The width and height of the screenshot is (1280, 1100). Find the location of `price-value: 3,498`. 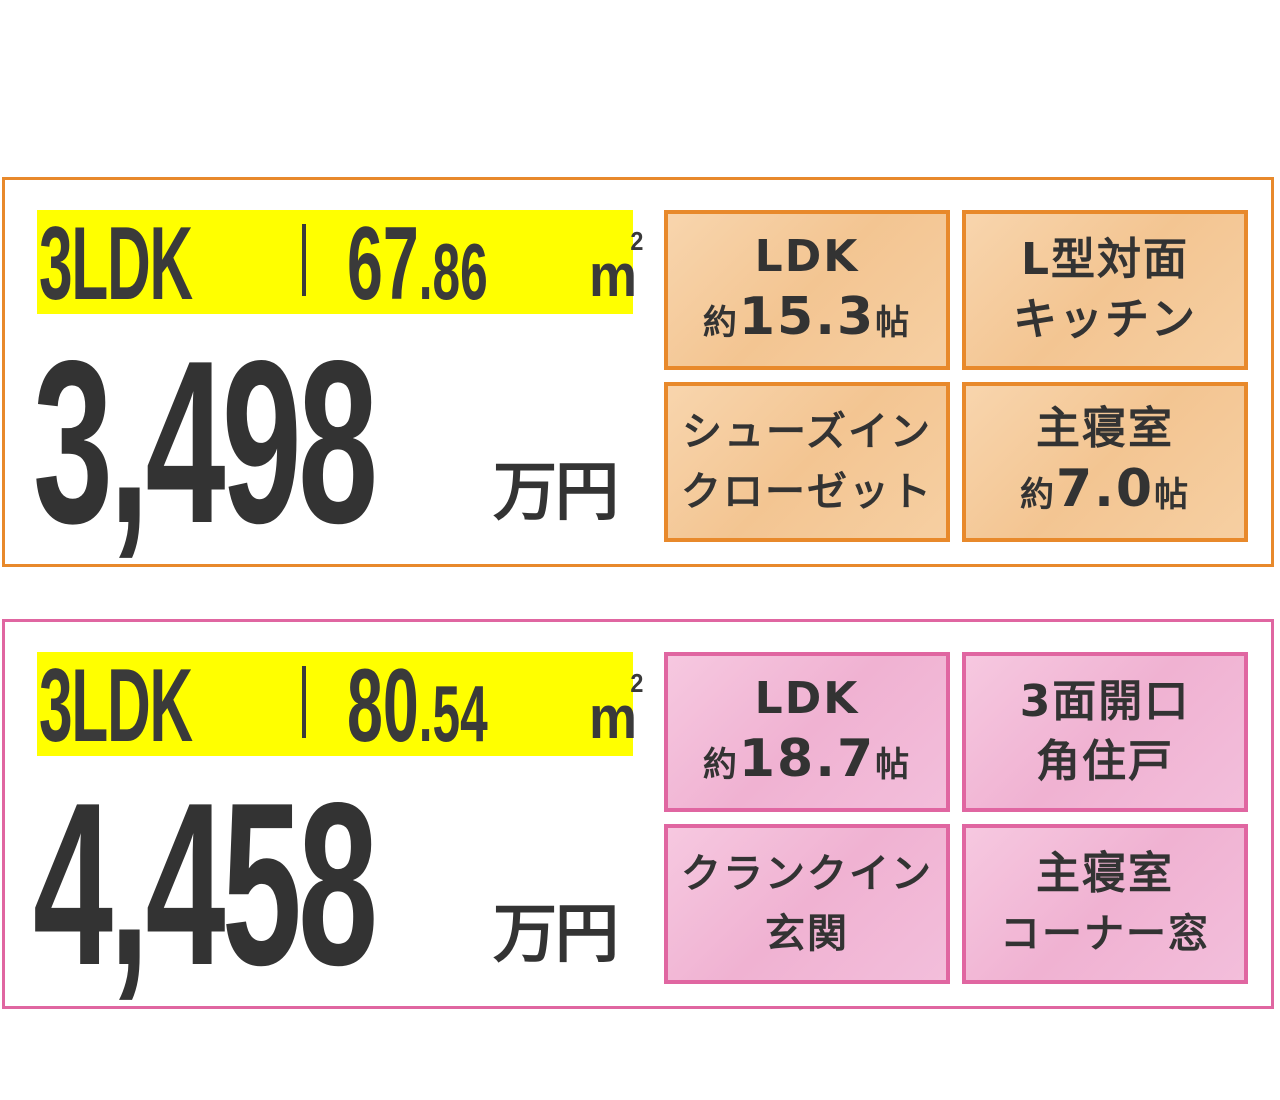

price-value: 3,498 is located at coordinates (205, 442).